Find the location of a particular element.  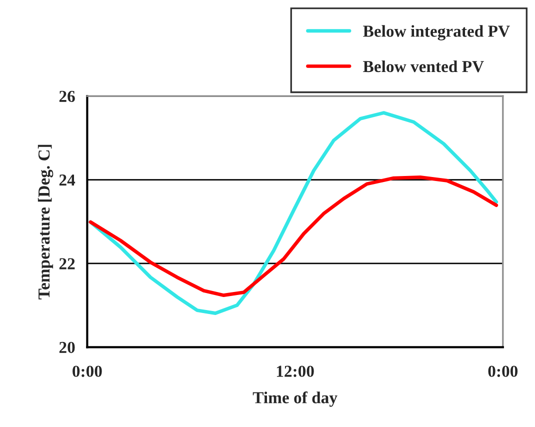

x-axis-title: Time of day is located at coordinates (295, 399).